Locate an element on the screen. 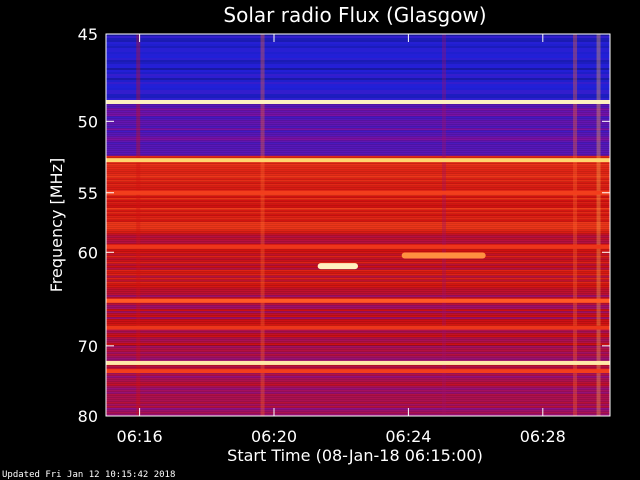 The image size is (640, 480). x-tick-label: 06:28 is located at coordinates (543, 436).